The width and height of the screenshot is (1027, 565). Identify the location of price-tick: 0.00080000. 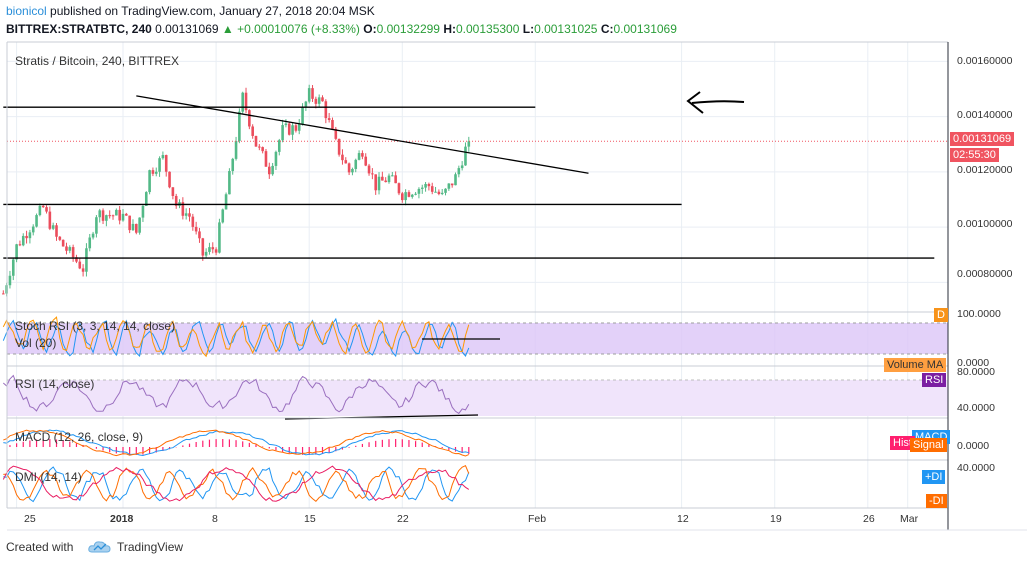
(985, 274).